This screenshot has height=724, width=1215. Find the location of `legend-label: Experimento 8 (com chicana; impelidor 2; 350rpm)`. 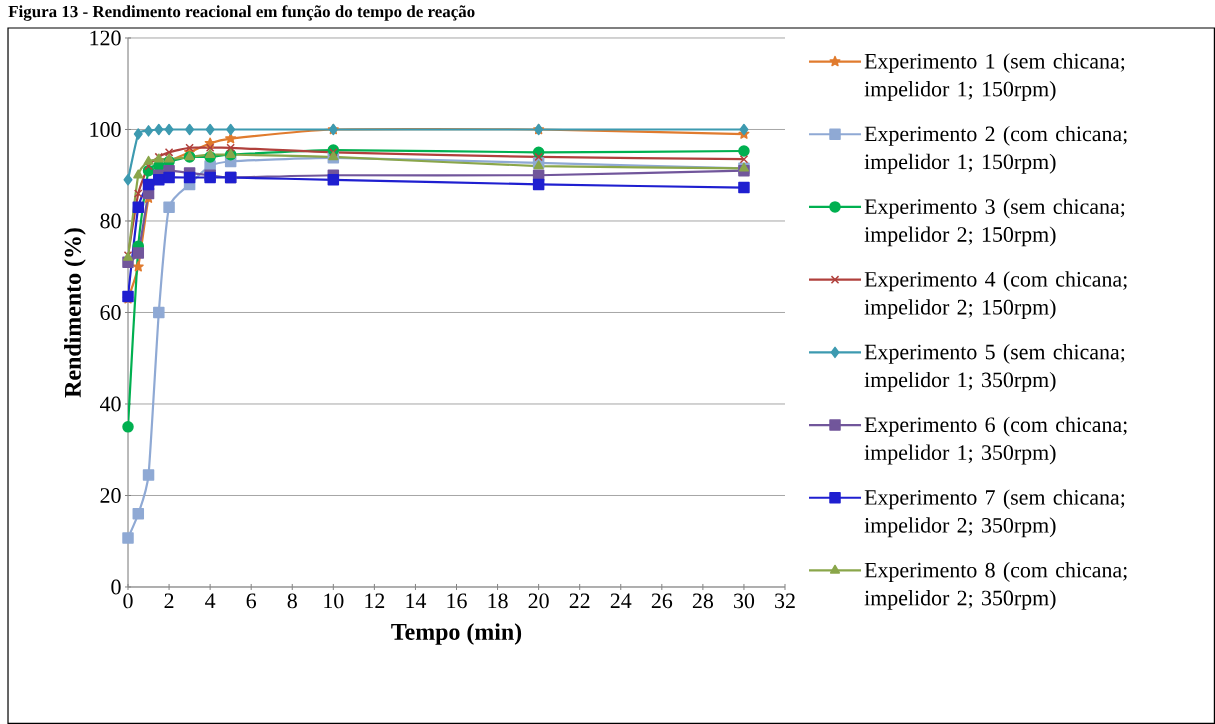

legend-label: Experimento 8 (com chicana; impelidor 2; 350rpm) is located at coordinates (995, 586).